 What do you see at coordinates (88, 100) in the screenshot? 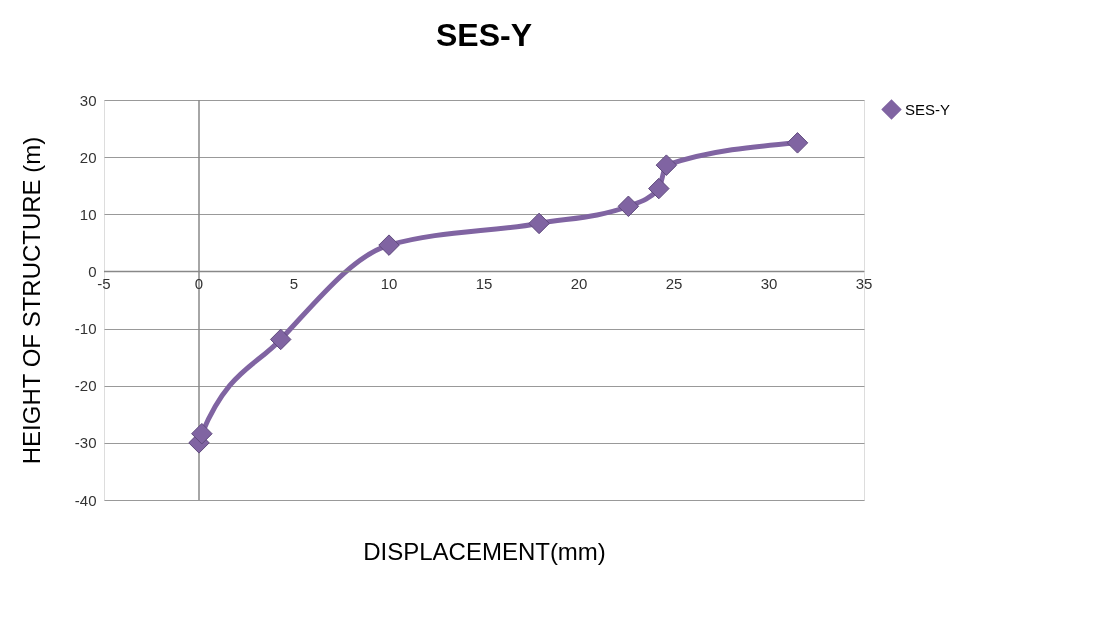
I see `y-tick-label: 30` at bounding box center [88, 100].